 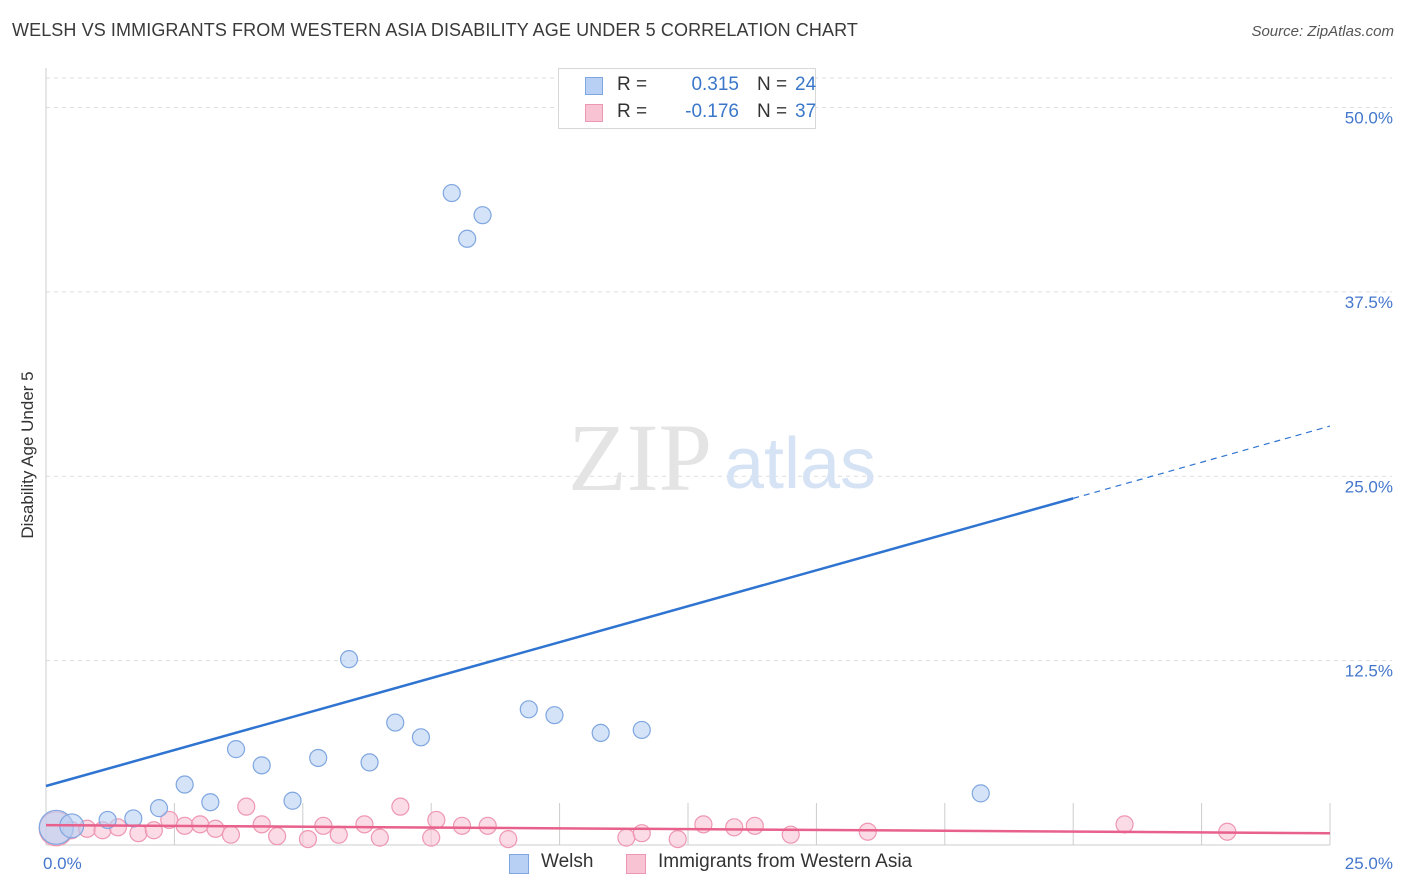 I want to click on watermark-zip: ZIP, so click(x=640, y=457).